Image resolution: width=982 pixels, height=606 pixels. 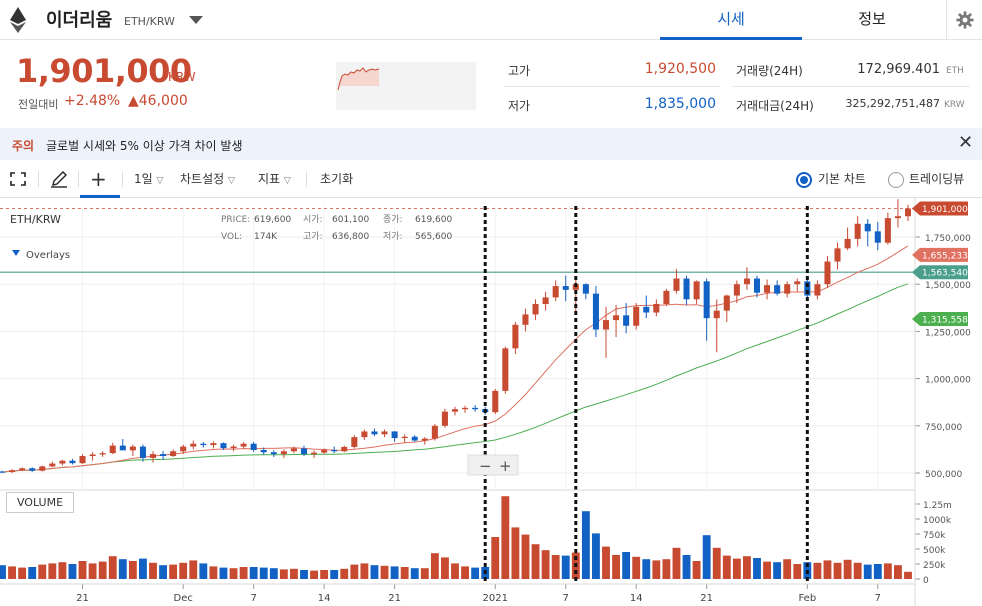 What do you see at coordinates (485, 466) in the screenshot?
I see `zoom-out-button: −` at bounding box center [485, 466].